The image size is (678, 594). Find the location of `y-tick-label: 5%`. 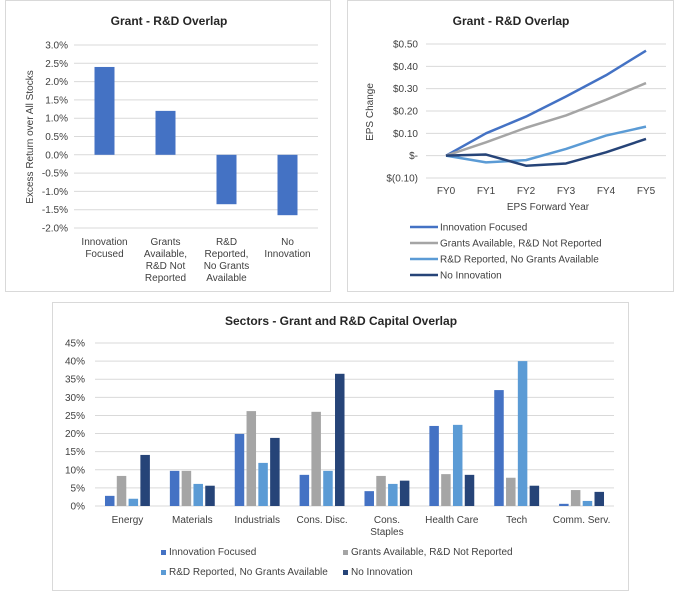

y-tick-label: 5% is located at coordinates (78, 488).